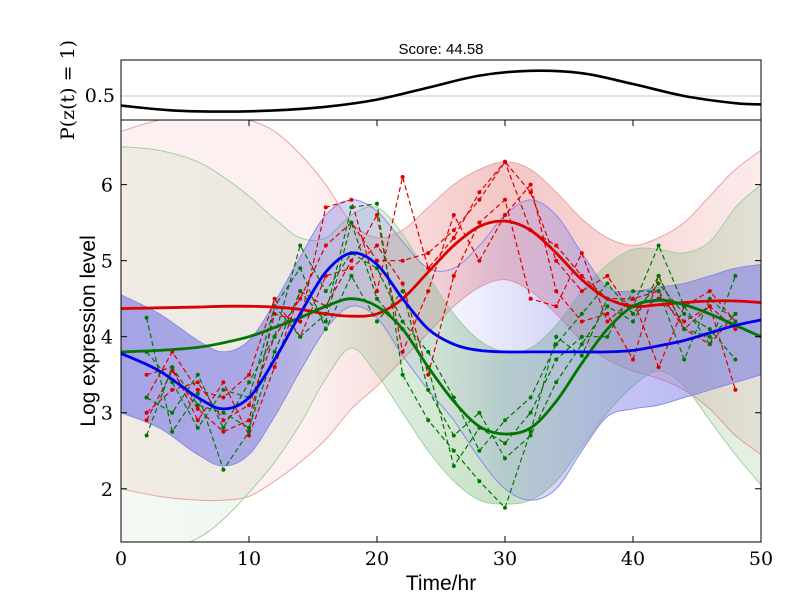 The image size is (800, 600). Describe the element at coordinates (249, 559) in the screenshot. I see `x-tick-label: 10` at that location.